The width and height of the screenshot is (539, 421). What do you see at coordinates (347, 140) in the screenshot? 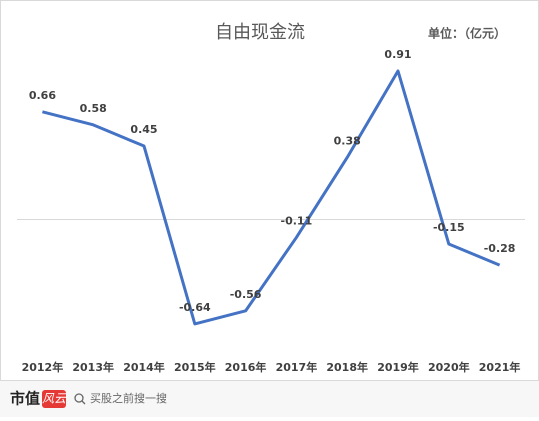
I see `data-label: 0.38` at bounding box center [347, 140].